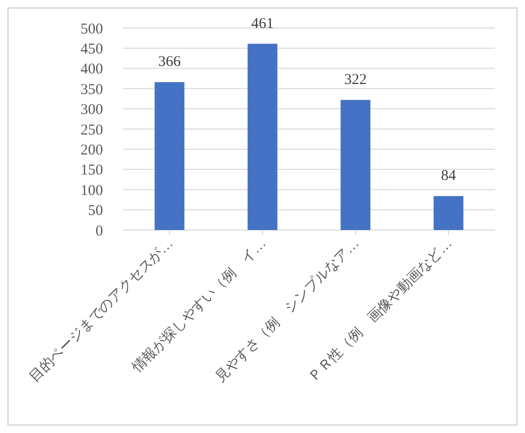 This screenshot has width=525, height=433. I want to click on y-tick-label: 50, so click(95, 211).